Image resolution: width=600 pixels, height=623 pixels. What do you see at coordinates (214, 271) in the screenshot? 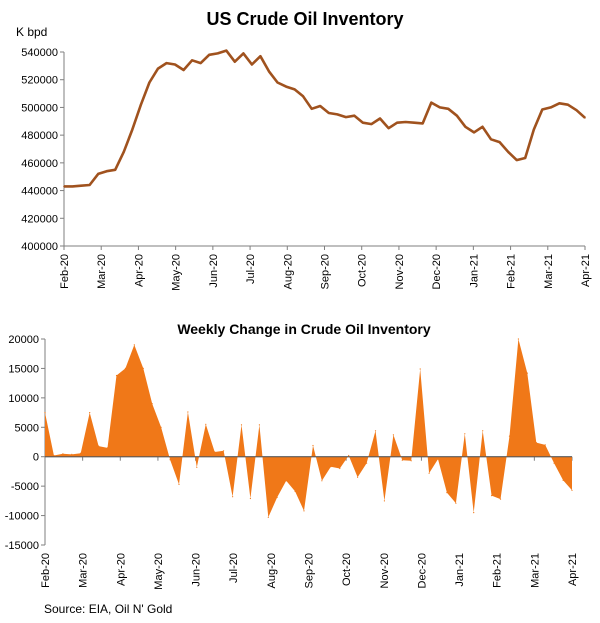
I see `chart1-xtick-label: Jun-20` at bounding box center [214, 271].